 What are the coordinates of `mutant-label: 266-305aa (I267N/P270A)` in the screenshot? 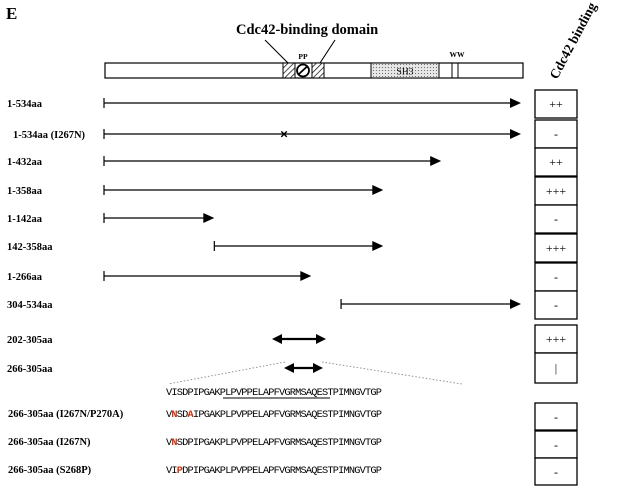 It's located at (66, 414).